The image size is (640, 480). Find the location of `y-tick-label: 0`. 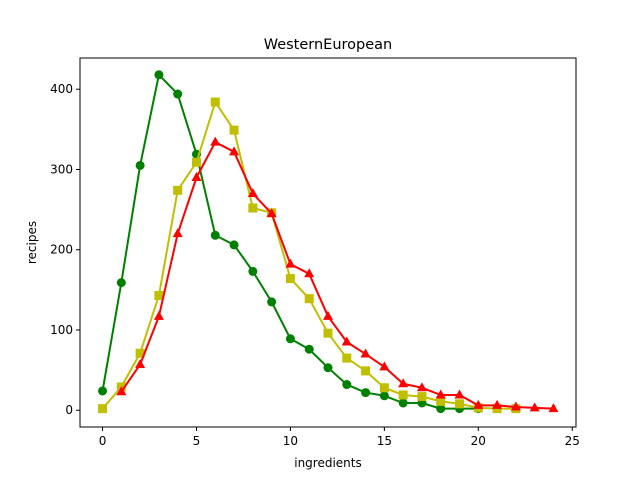

y-tick-label: 0 is located at coordinates (69, 410).